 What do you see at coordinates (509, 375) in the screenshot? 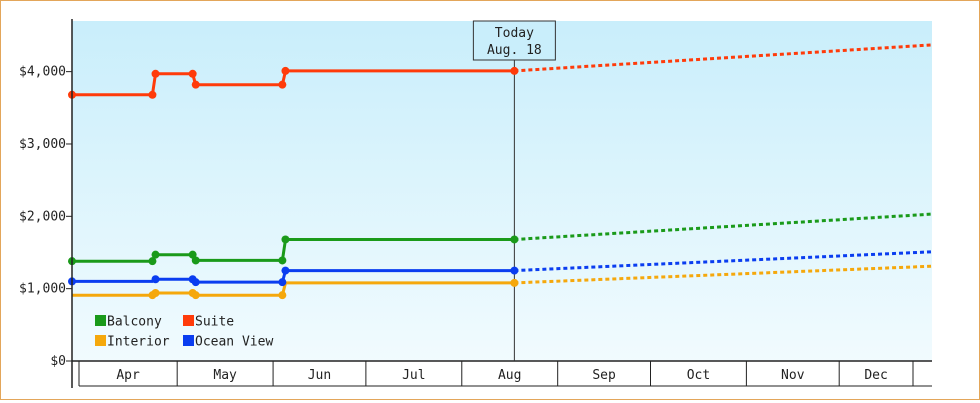
I see `x-tick-label: Aug` at bounding box center [509, 375].